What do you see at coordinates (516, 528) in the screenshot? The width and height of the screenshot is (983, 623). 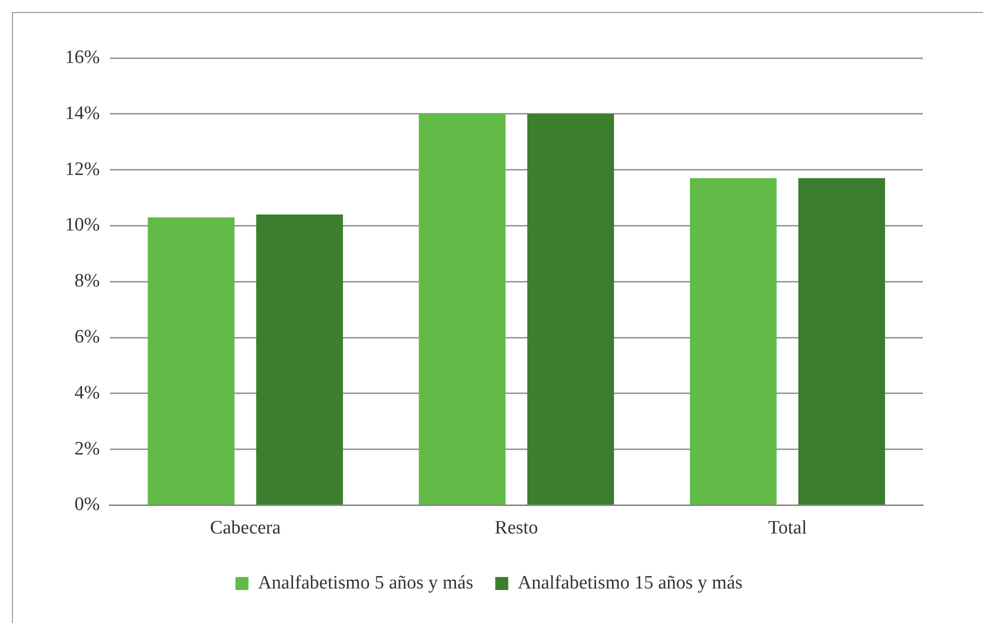 I see `x-tick-label: Resto` at bounding box center [516, 528].